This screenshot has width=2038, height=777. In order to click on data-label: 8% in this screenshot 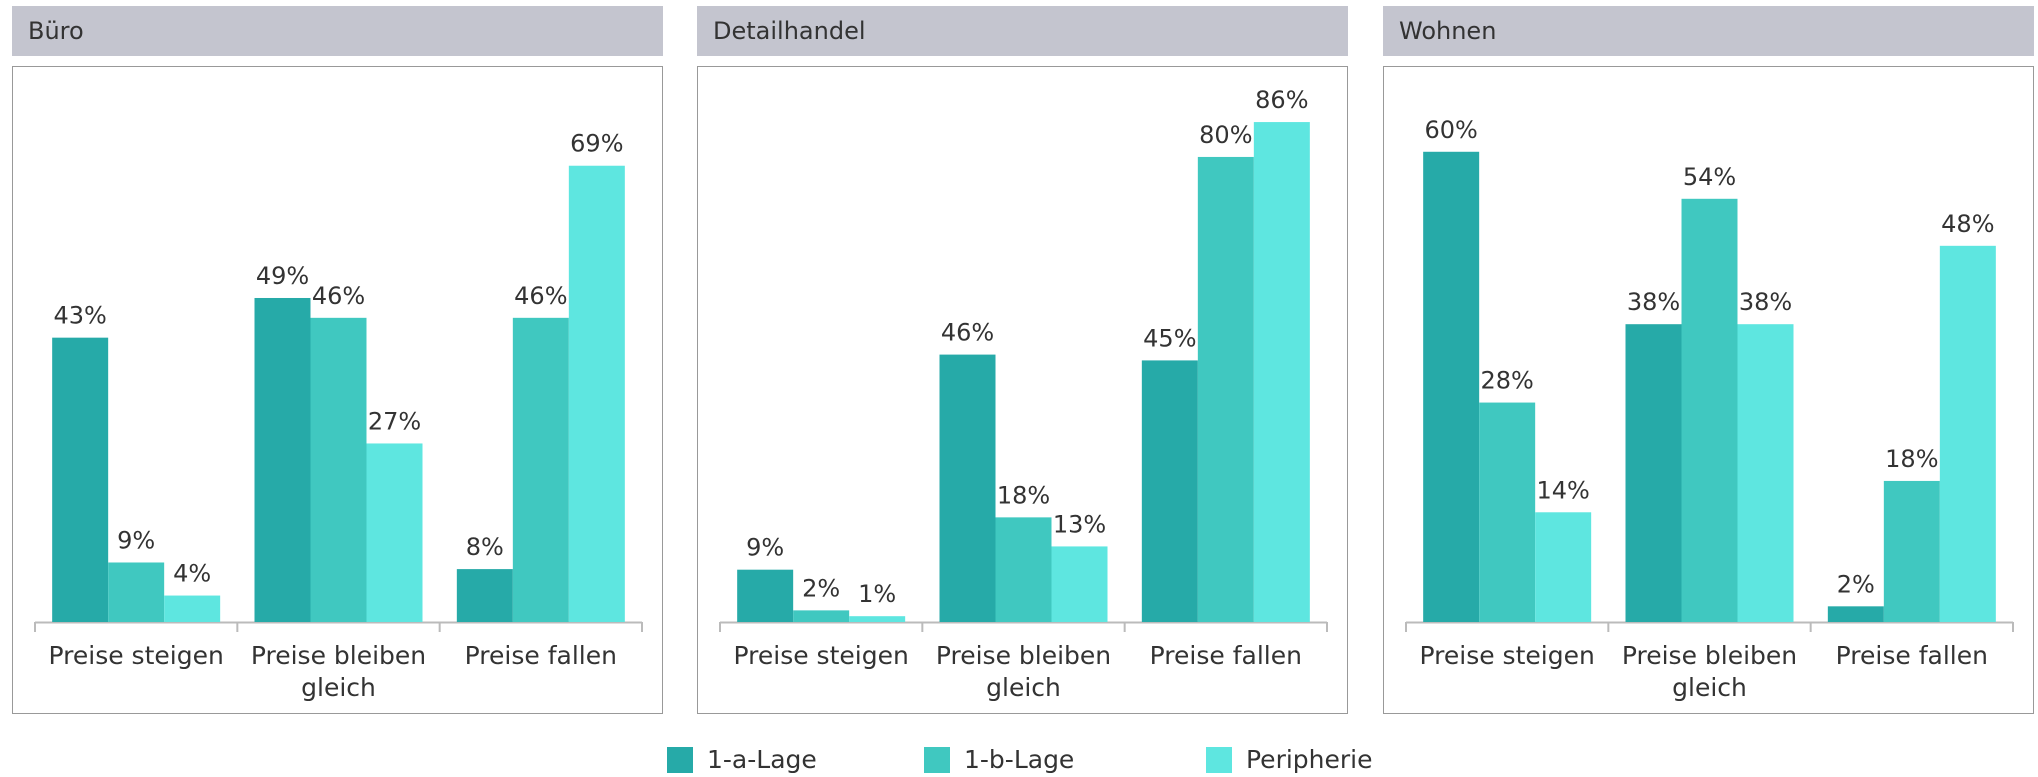, I will do `click(485, 547)`.